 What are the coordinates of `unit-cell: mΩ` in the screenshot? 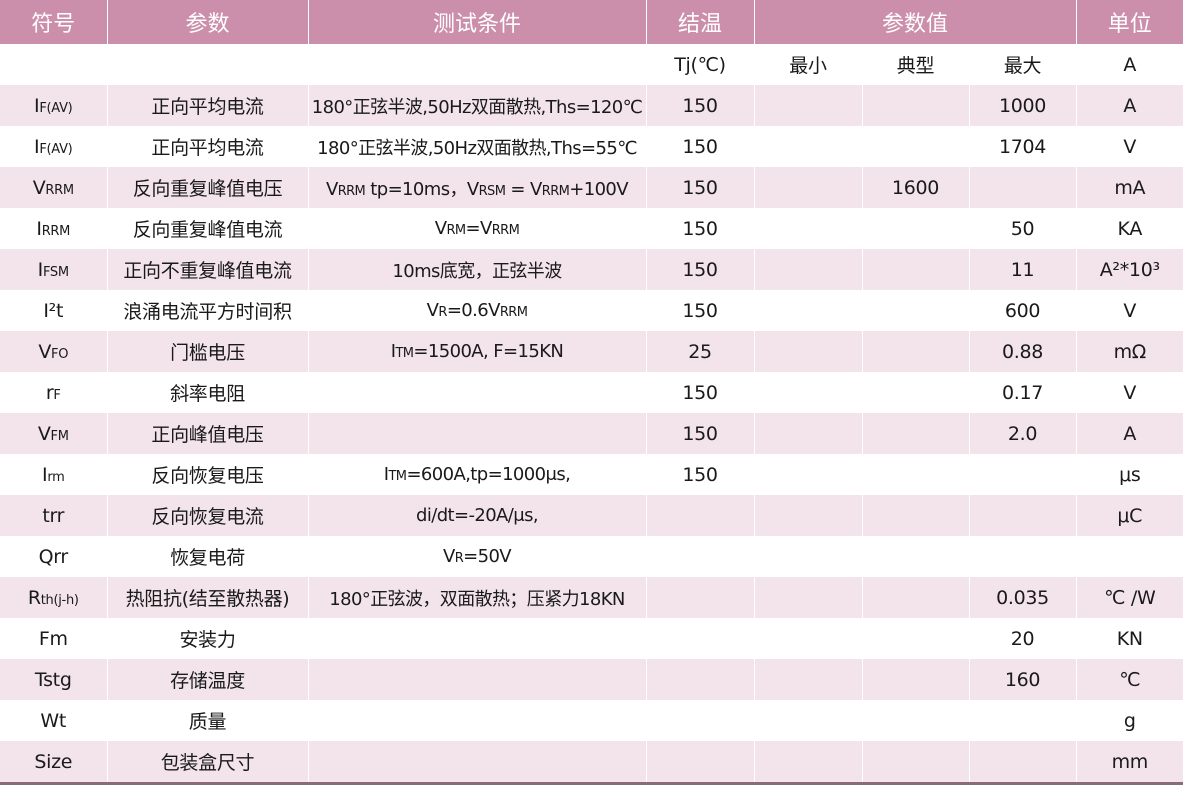 It's located at (1129, 351).